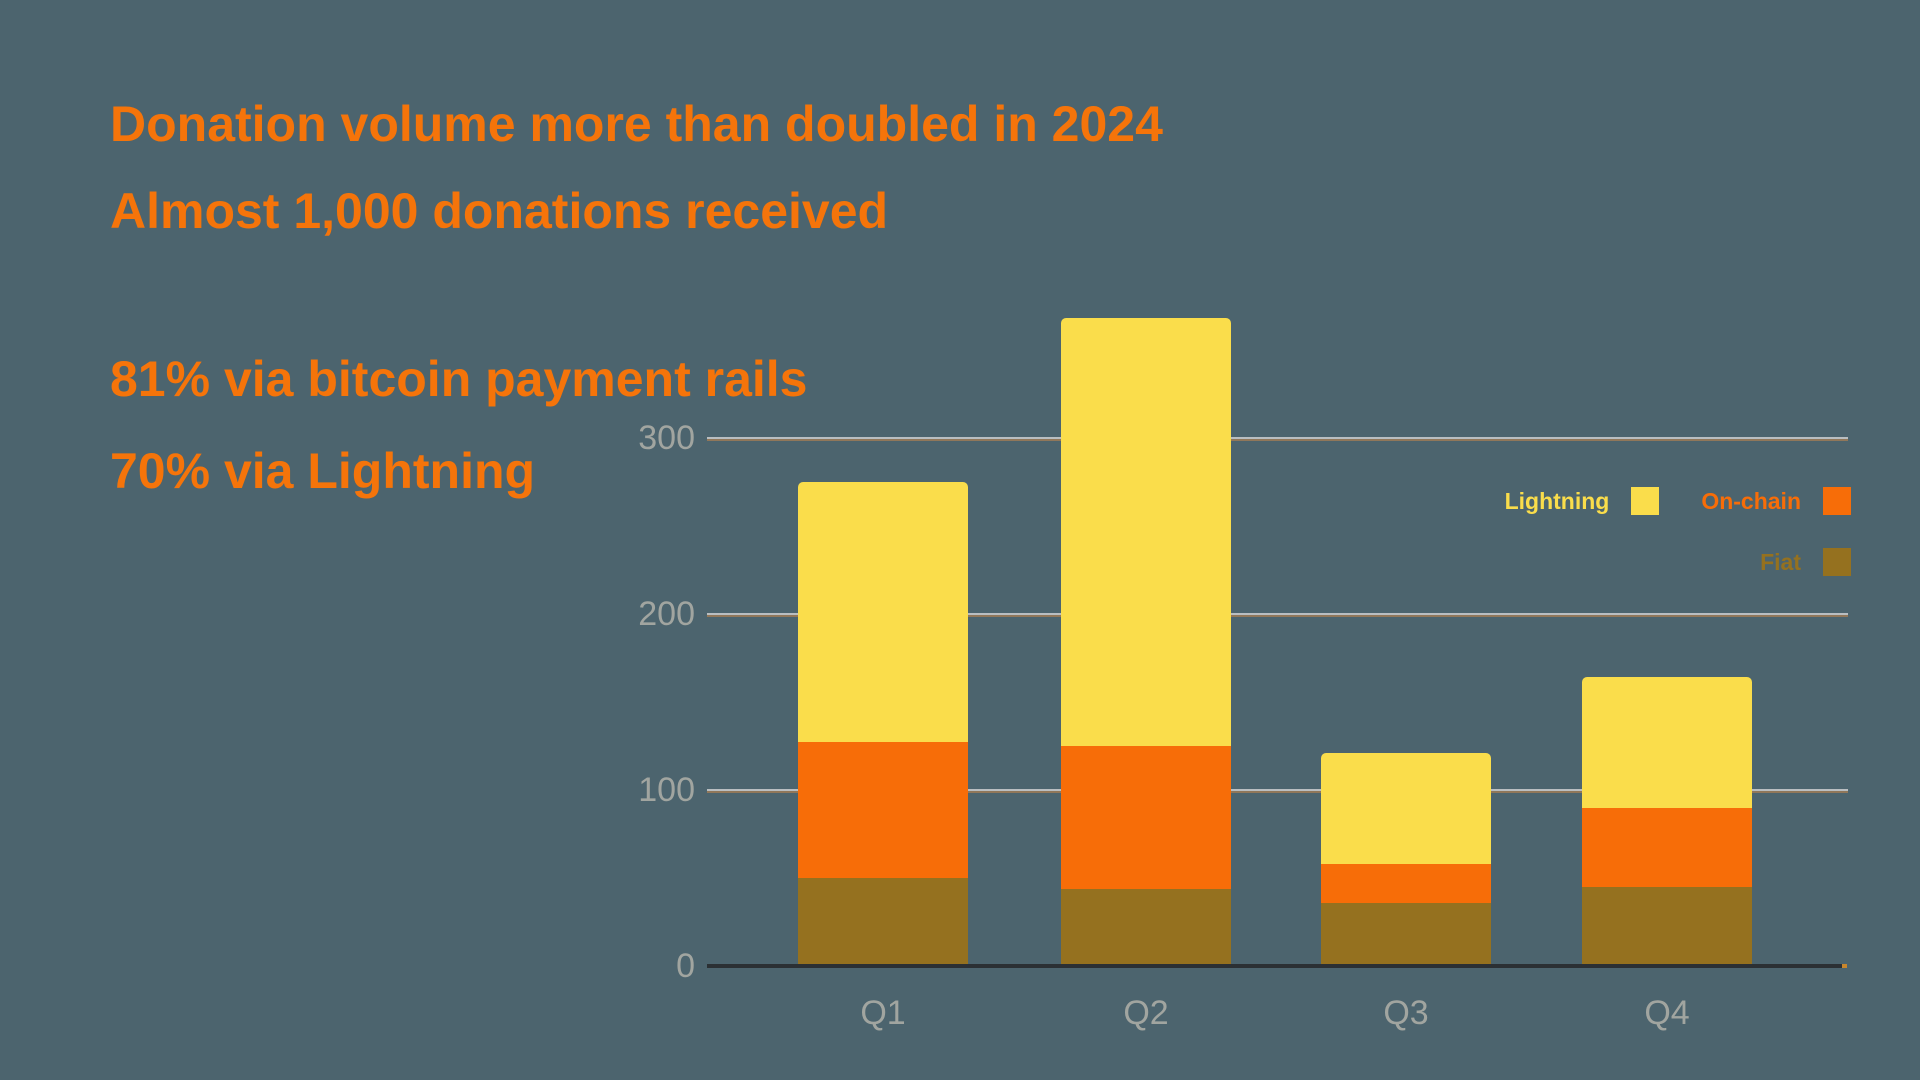 The height and width of the screenshot is (1080, 1920). I want to click on bar-segment-lightning-q4, so click(1667, 742).